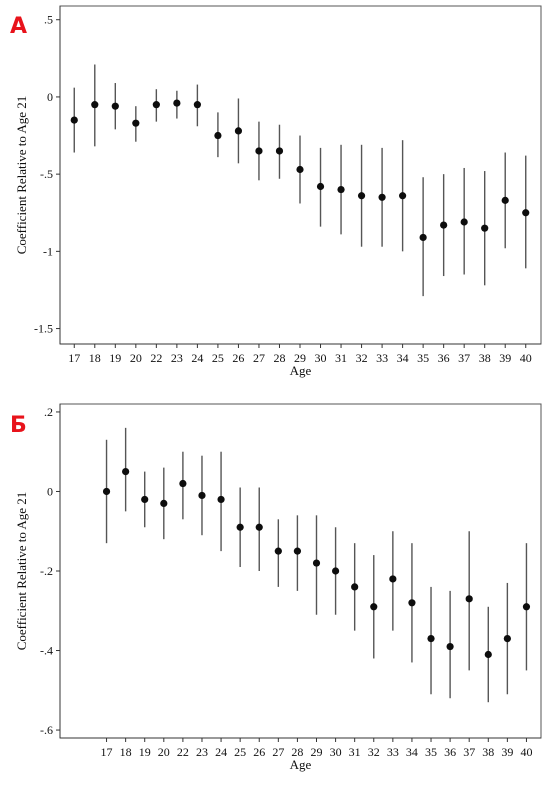 The height and width of the screenshot is (786, 550). What do you see at coordinates (48, 20) in the screenshot?
I see `y-tick-label: .5` at bounding box center [48, 20].